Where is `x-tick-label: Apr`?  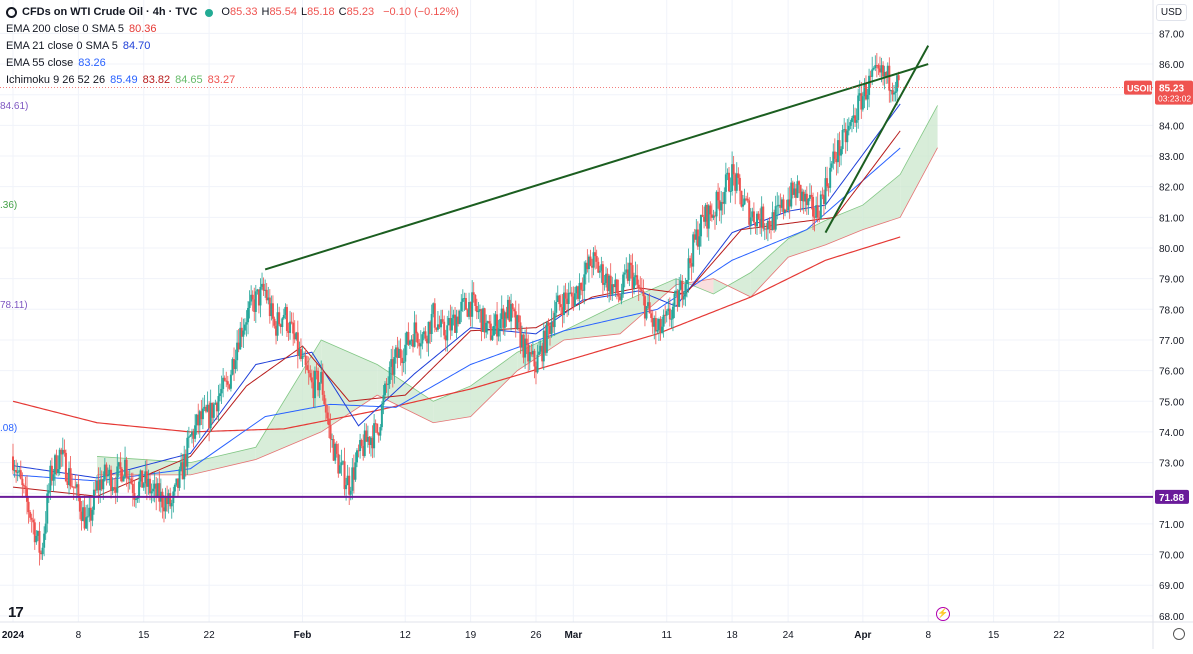 x-tick-label: Apr is located at coordinates (862, 635).